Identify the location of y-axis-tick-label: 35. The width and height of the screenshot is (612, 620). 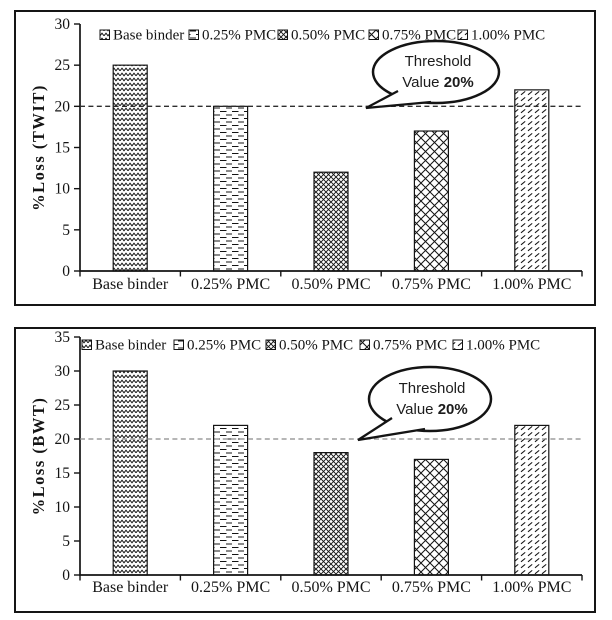
(63, 337).